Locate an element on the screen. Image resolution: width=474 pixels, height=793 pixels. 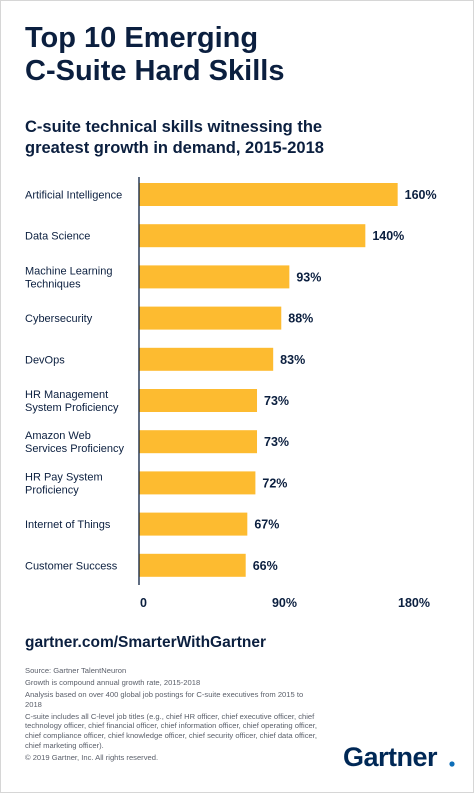
category-label: Customer Success is located at coordinates (71, 566).